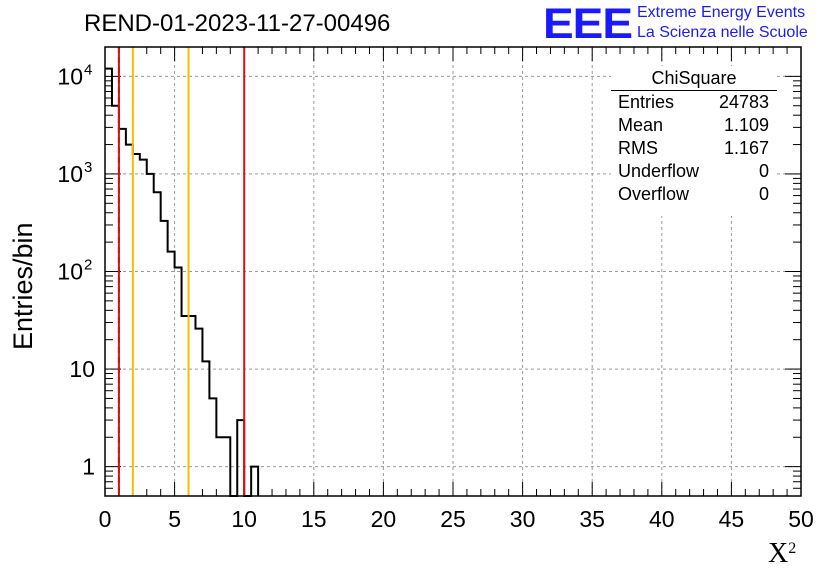 Image resolution: width=836 pixels, height=572 pixels. Describe the element at coordinates (746, 148) in the screenshot. I see `stats-value: 1.167` at that location.